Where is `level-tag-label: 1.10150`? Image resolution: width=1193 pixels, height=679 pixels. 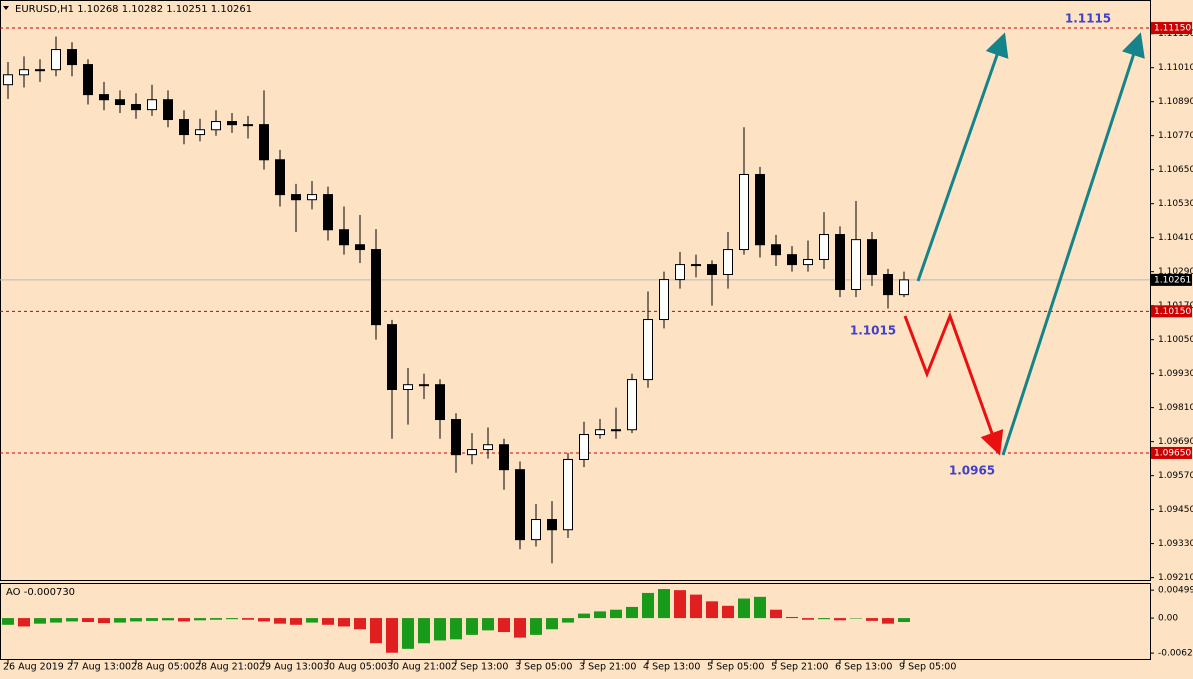 level-tag-label: 1.10150 is located at coordinates (1172, 312).